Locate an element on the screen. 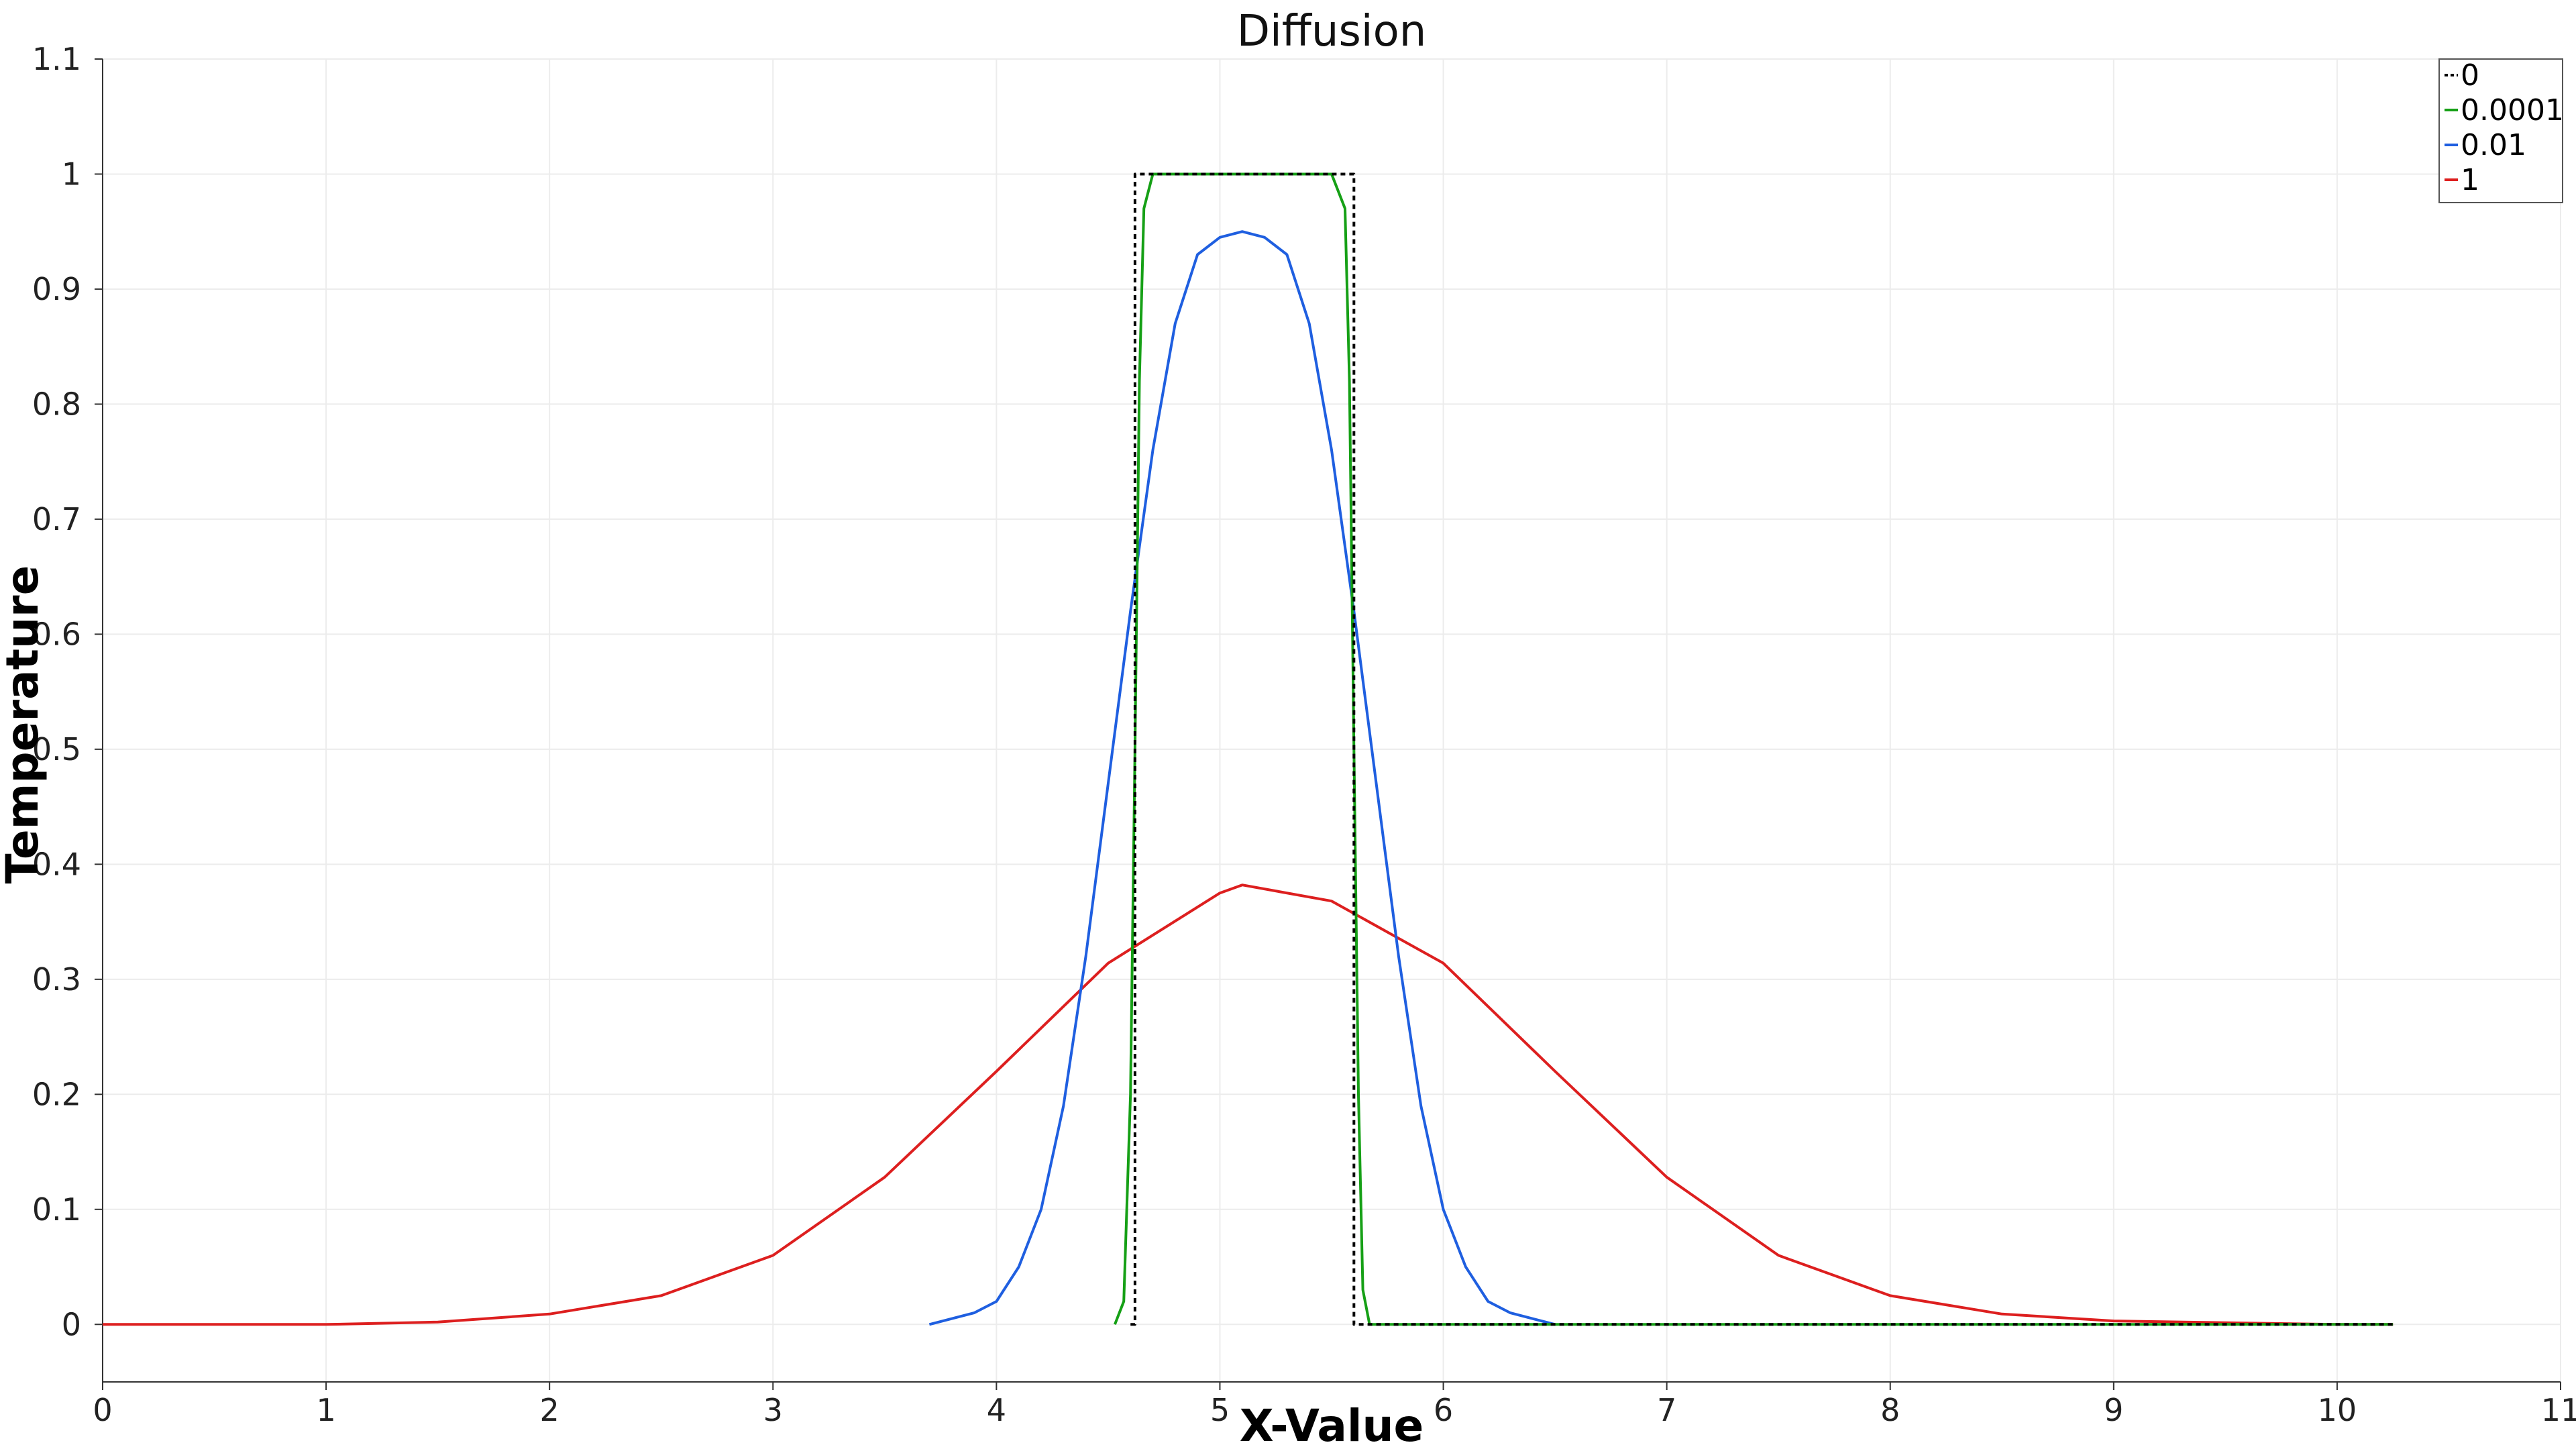 This screenshot has width=2576, height=1449. y-tick-label: 0.8 is located at coordinates (56, 404).